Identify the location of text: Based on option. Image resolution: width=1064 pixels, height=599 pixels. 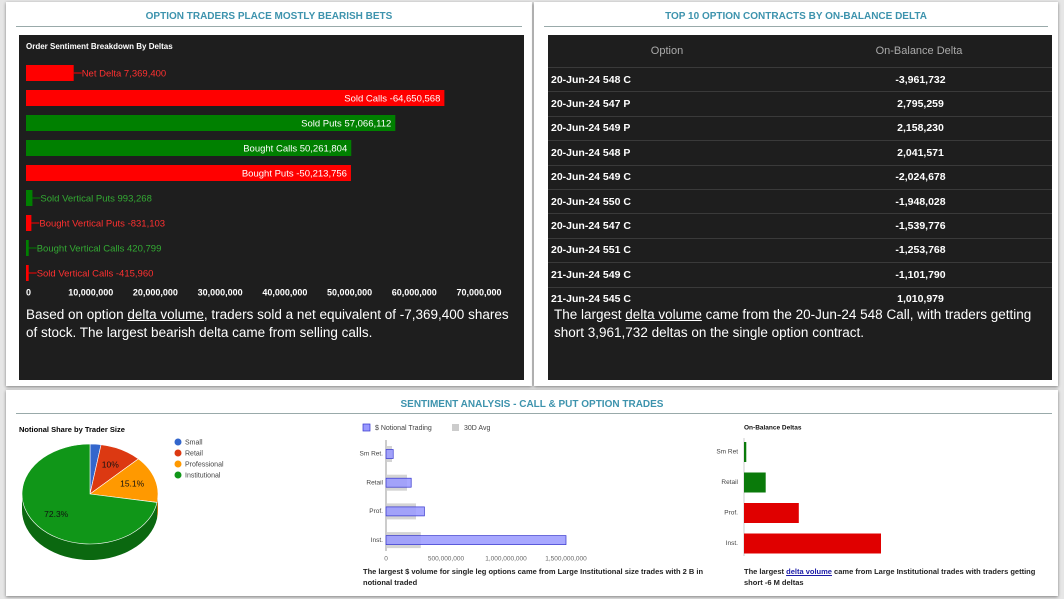
(77, 314).